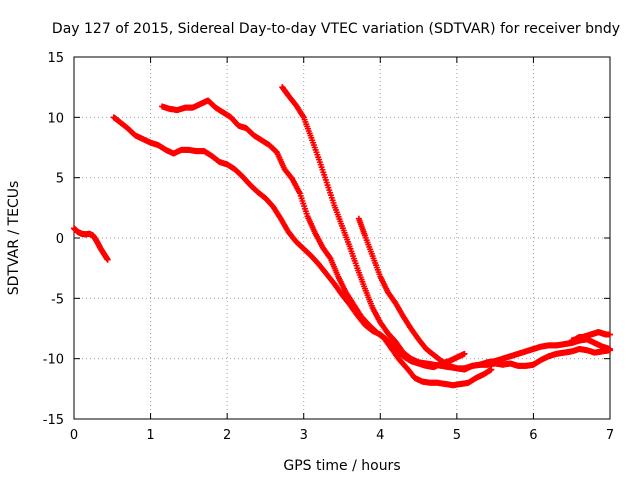 The height and width of the screenshot is (480, 640). What do you see at coordinates (533, 435) in the screenshot?
I see `x-tick-label: 6` at bounding box center [533, 435].